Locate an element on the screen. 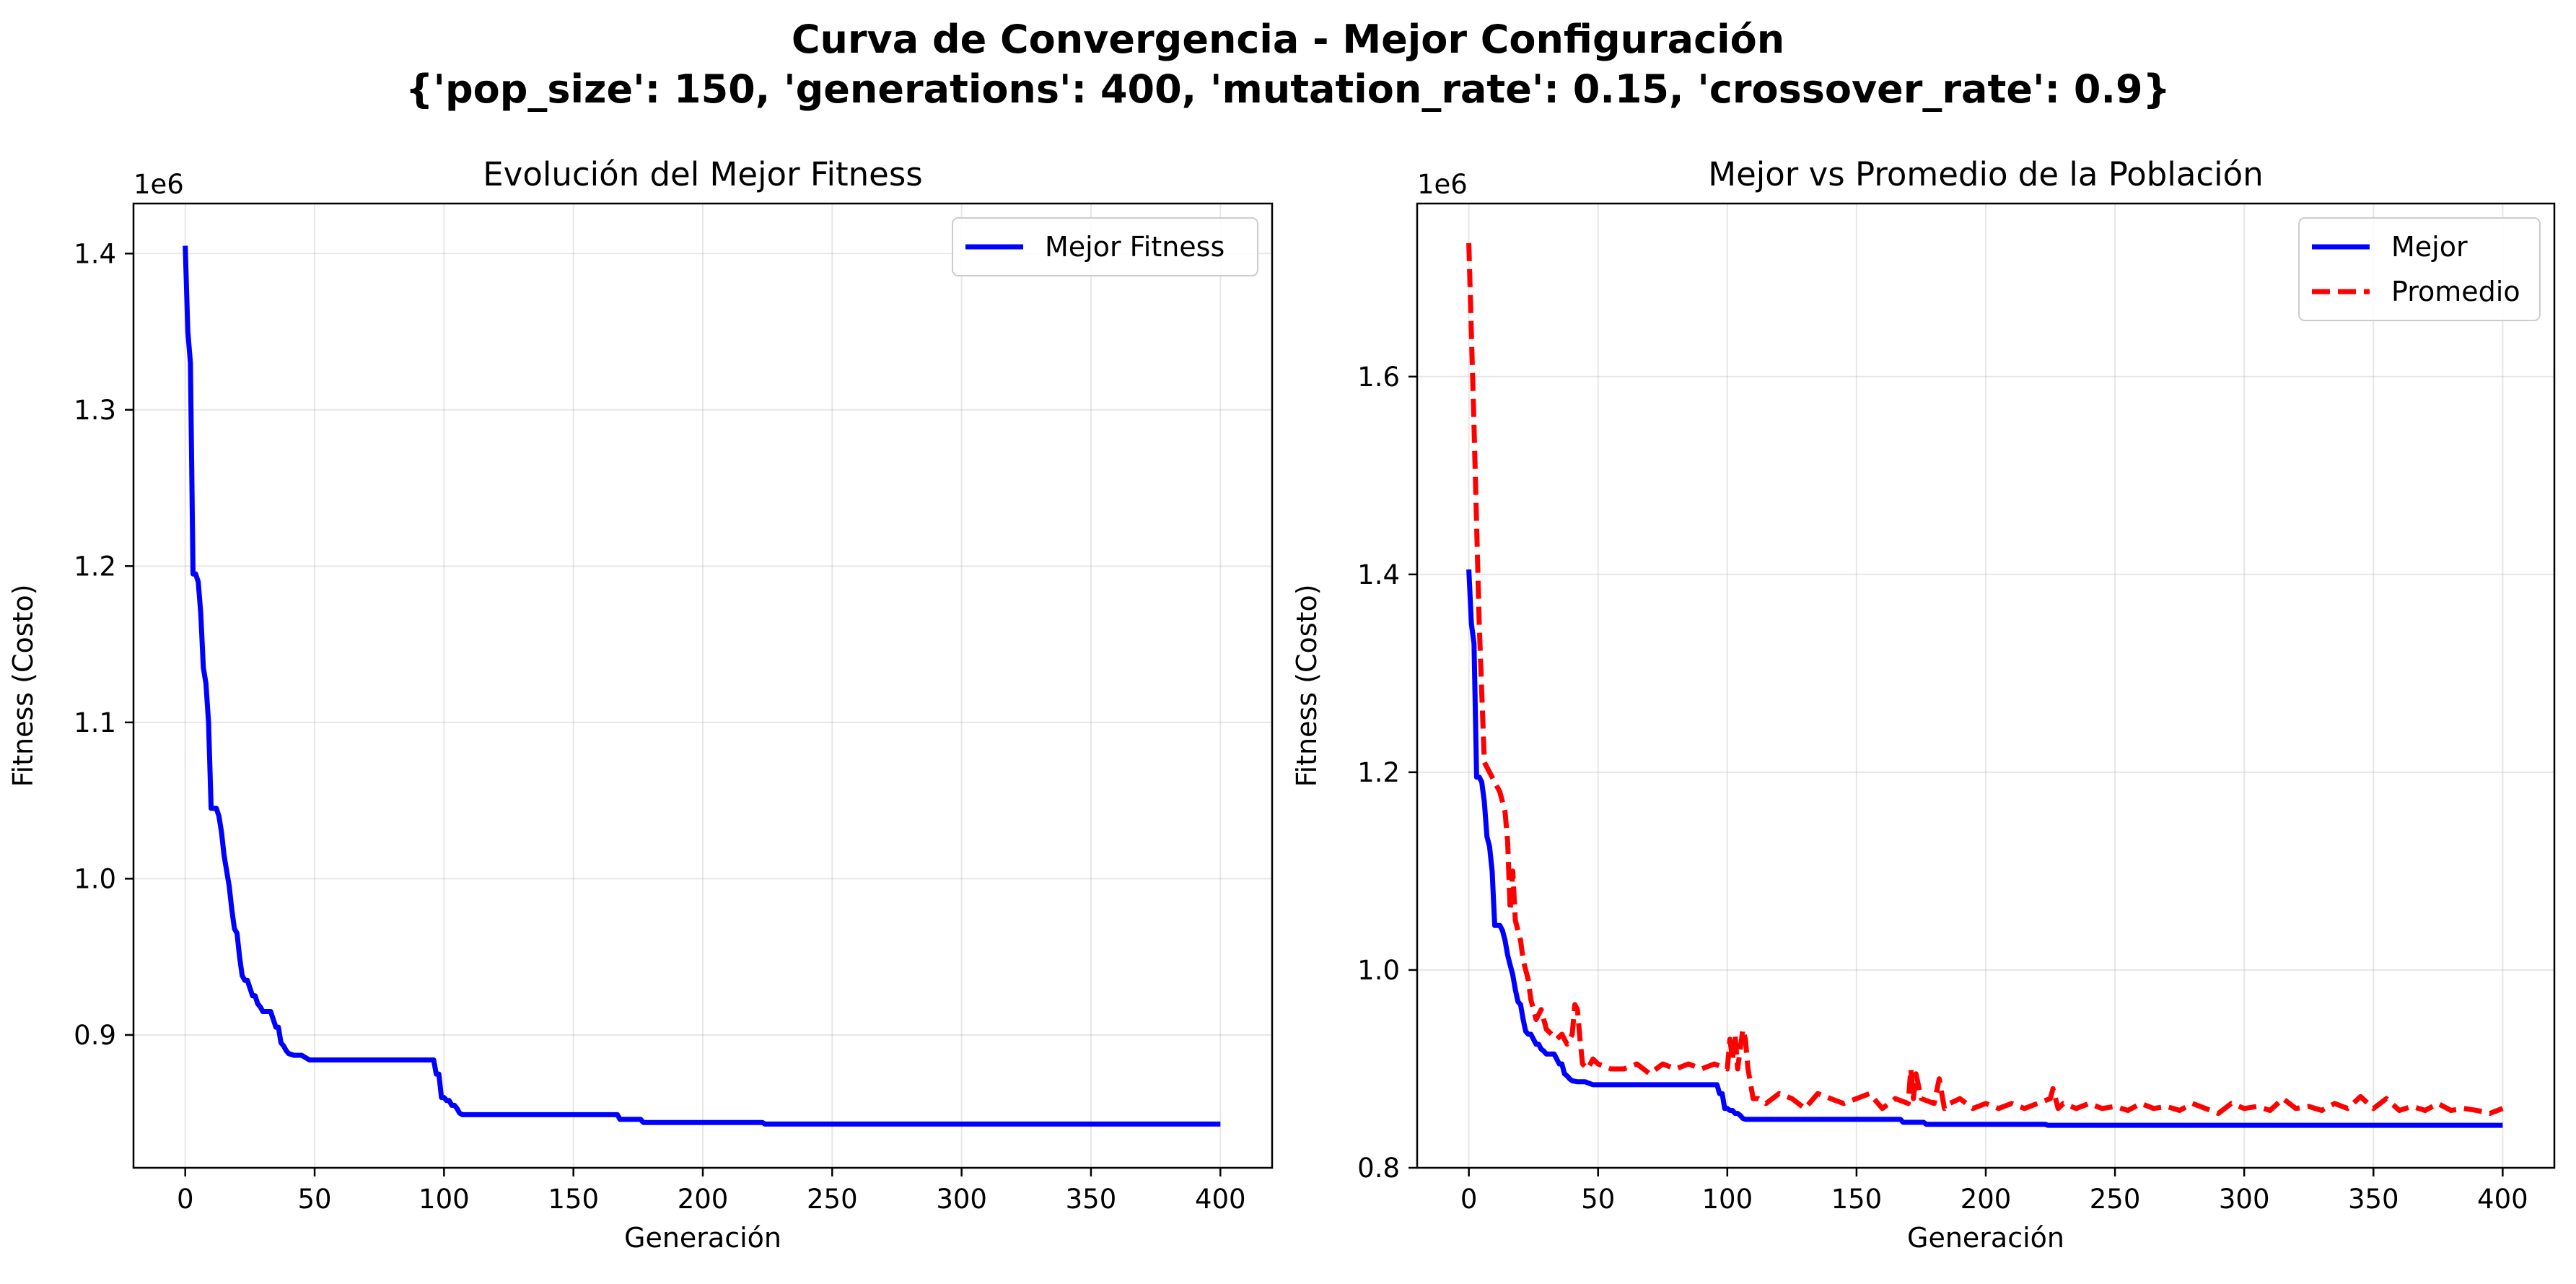 The height and width of the screenshot is (1284, 2576). chart1-y-tick-label: 1.1 is located at coordinates (95, 723).